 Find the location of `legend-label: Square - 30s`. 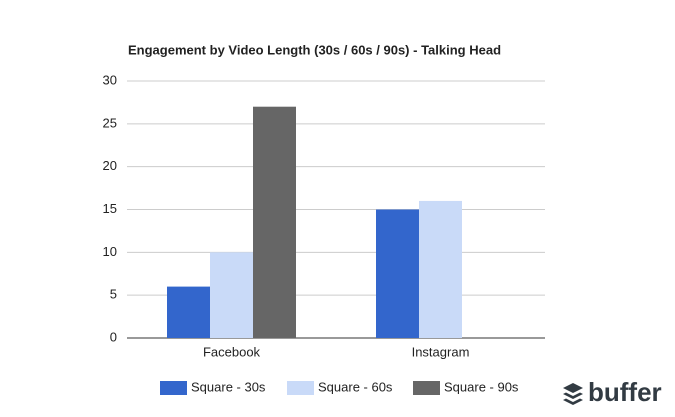

legend-label: Square - 30s is located at coordinates (228, 386).